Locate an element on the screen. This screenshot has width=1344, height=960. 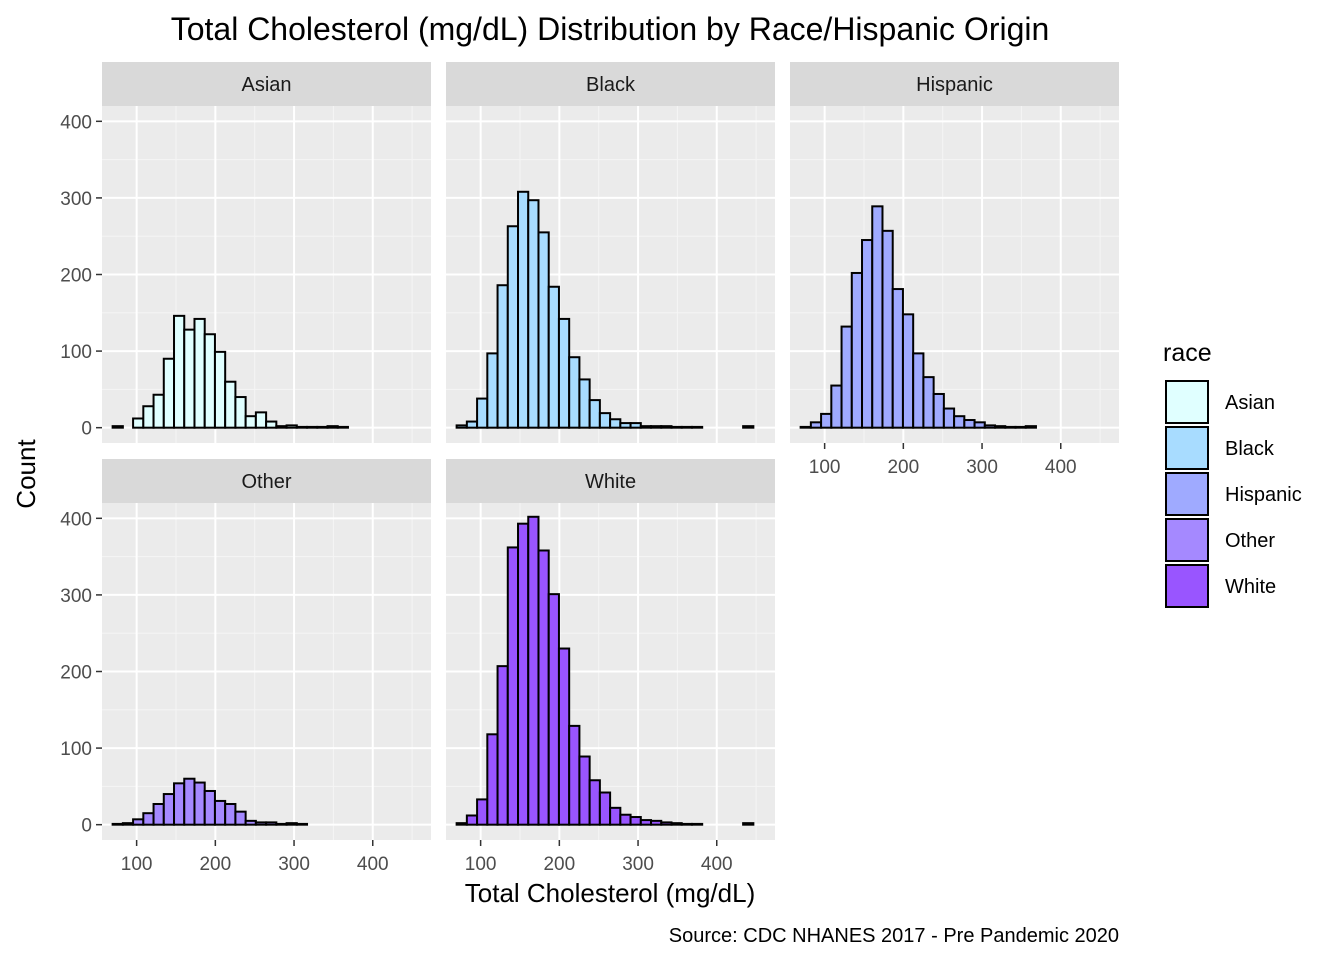
y-axis-title: Count is located at coordinates (26, 474).